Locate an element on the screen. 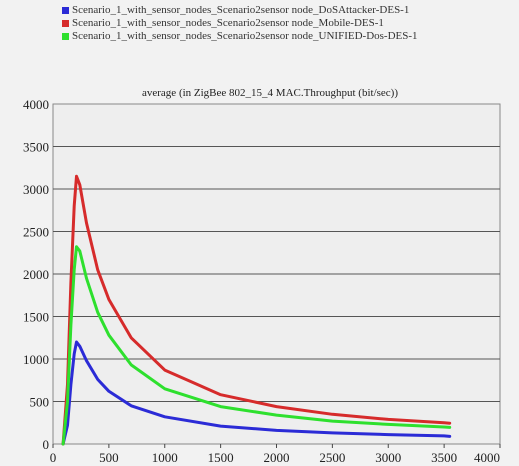  x-tick-label: 0 is located at coordinates (53, 457).